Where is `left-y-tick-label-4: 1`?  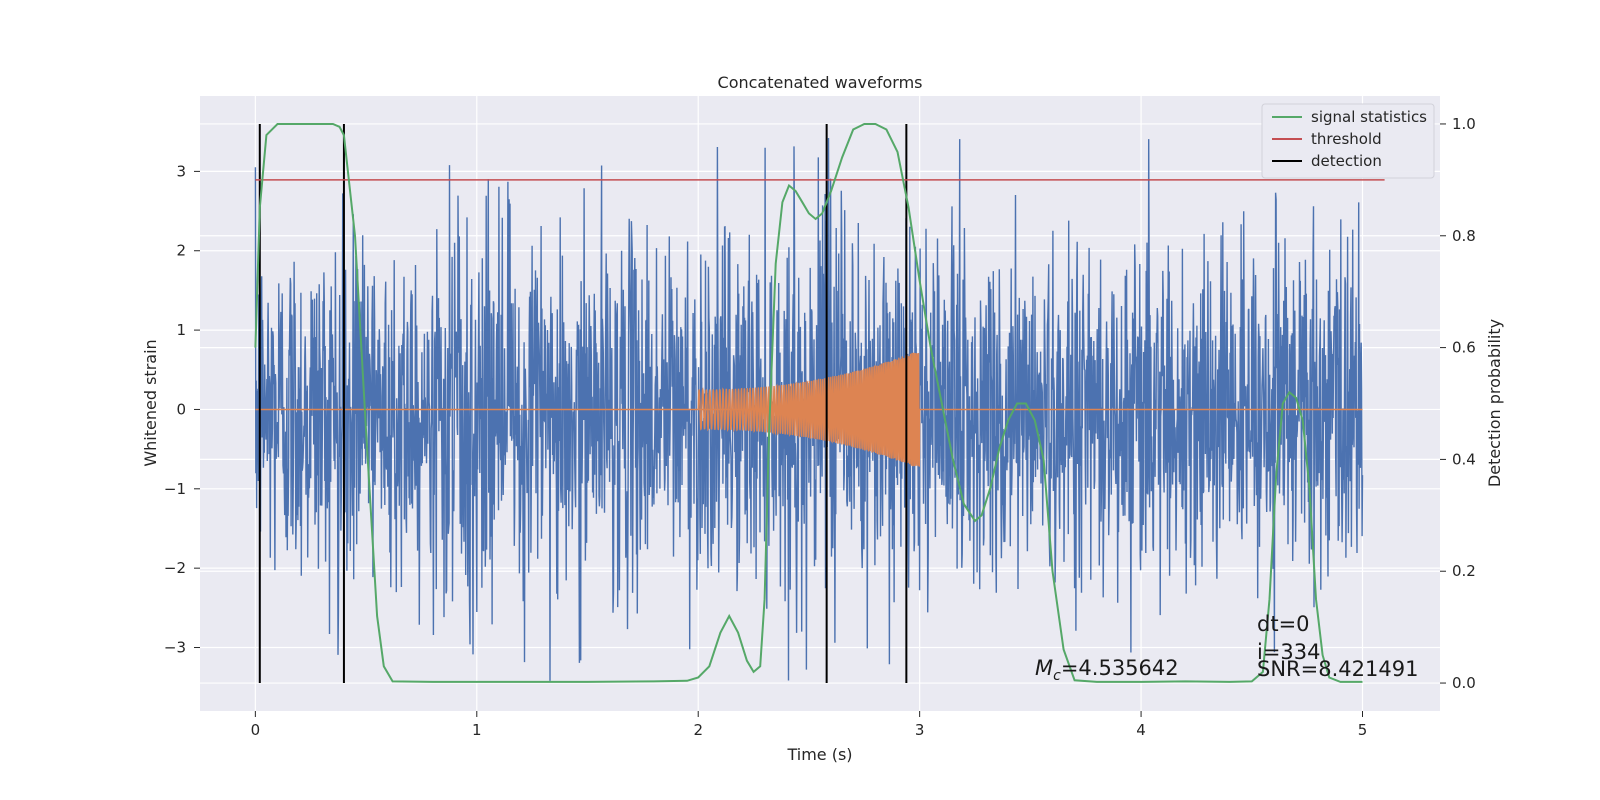
left-y-tick-label-4: 1 is located at coordinates (181, 330).